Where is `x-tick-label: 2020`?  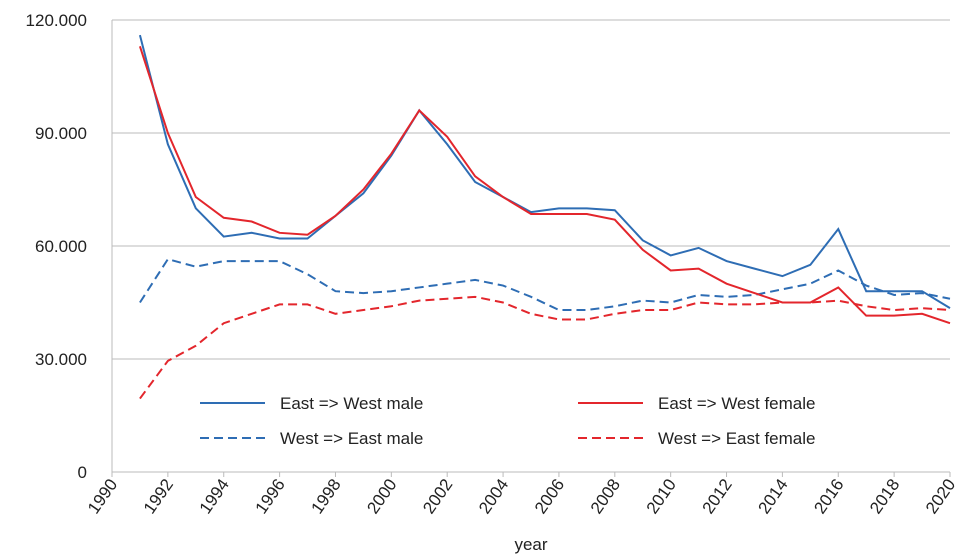
x-tick-label: 2020 is located at coordinates (940, 496).